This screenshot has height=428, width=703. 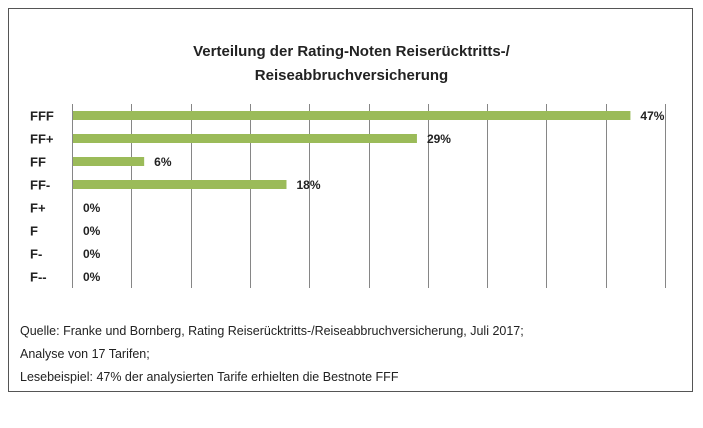 What do you see at coordinates (652, 116) in the screenshot?
I see `data-label: 47%` at bounding box center [652, 116].